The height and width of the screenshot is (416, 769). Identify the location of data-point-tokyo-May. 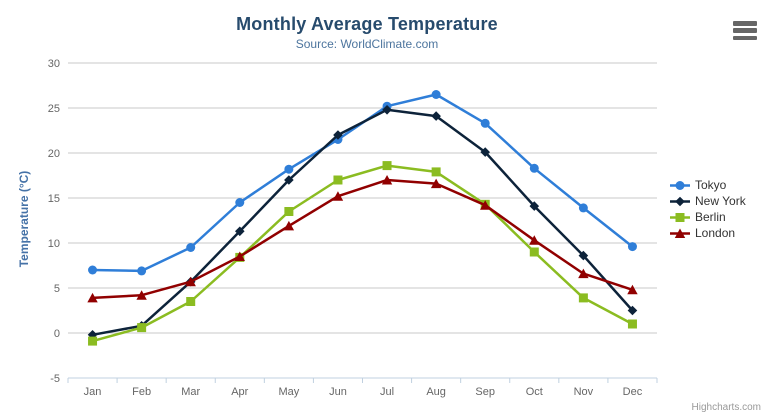
(289, 169).